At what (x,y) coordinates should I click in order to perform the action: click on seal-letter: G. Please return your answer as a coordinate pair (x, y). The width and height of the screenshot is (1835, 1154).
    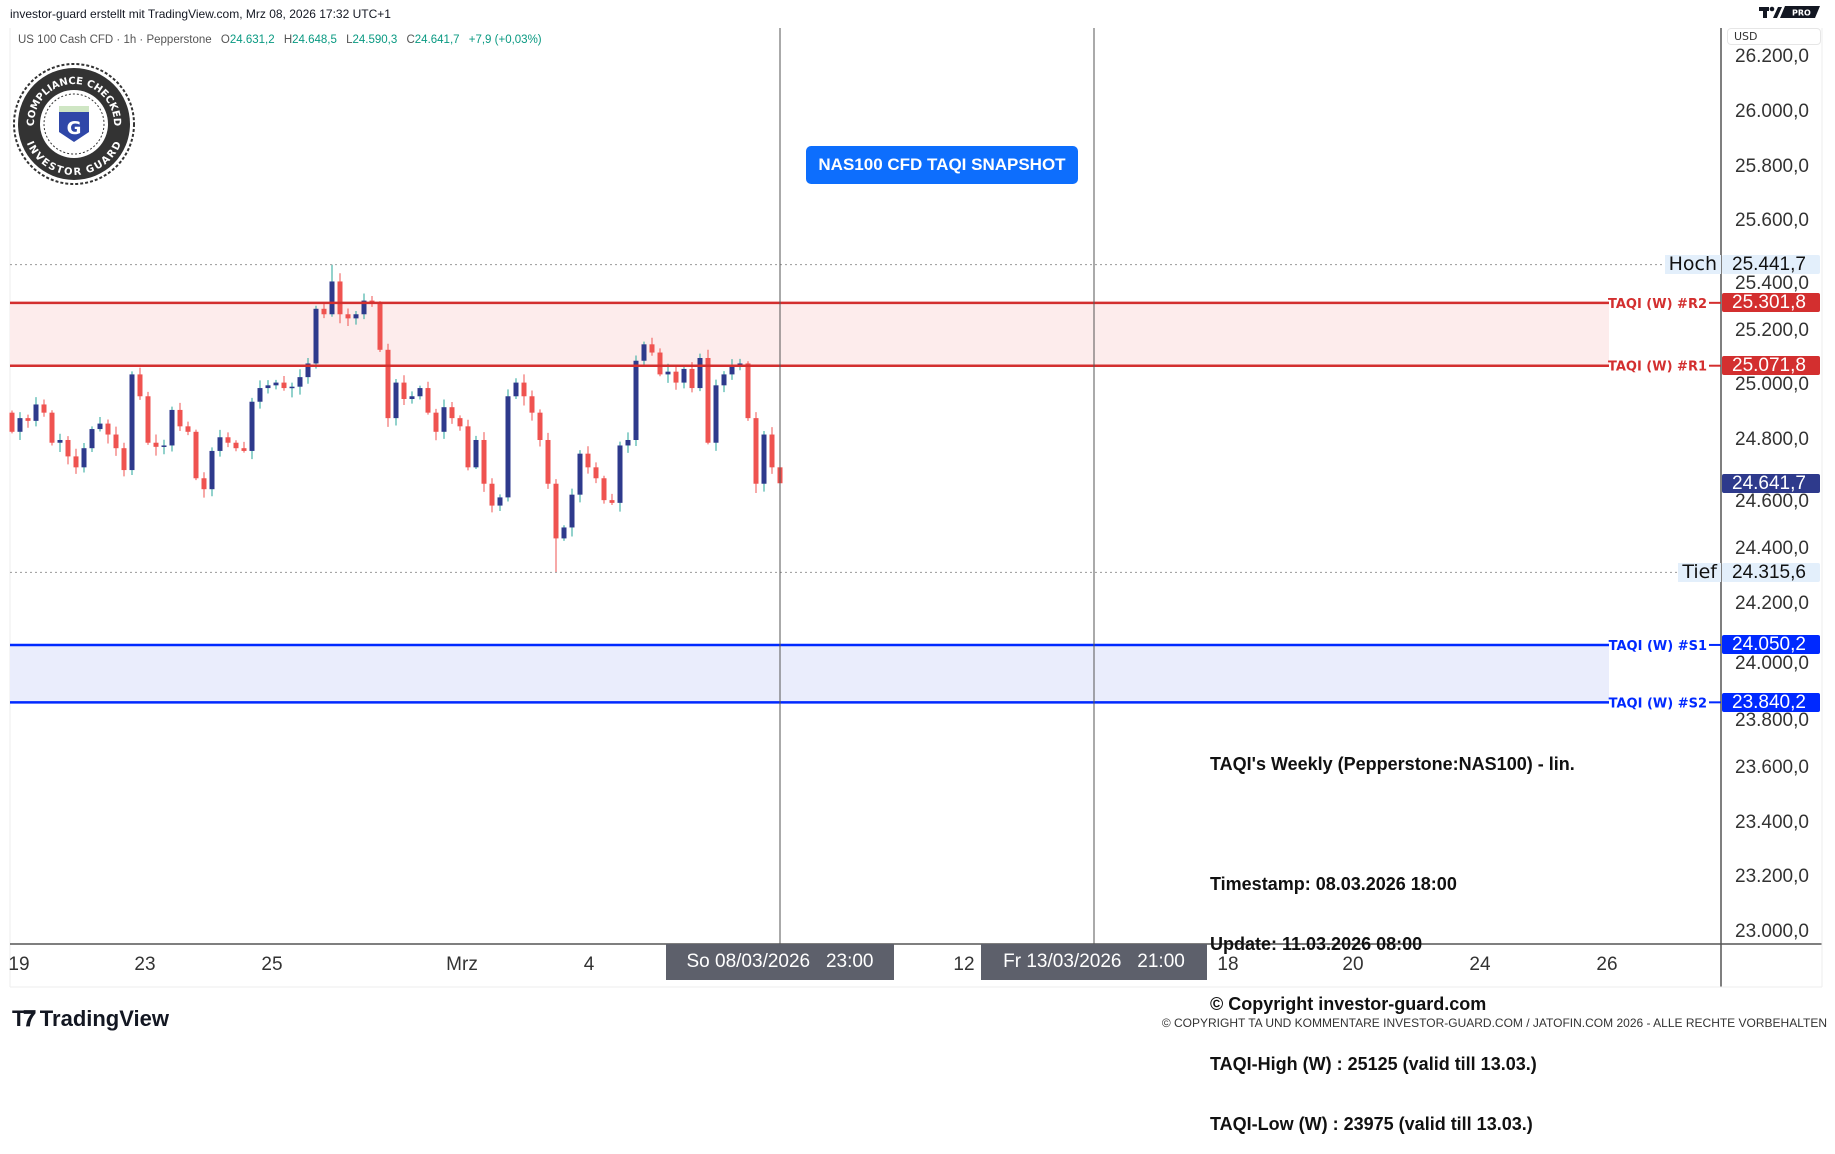
    Looking at the image, I should click on (74, 128).